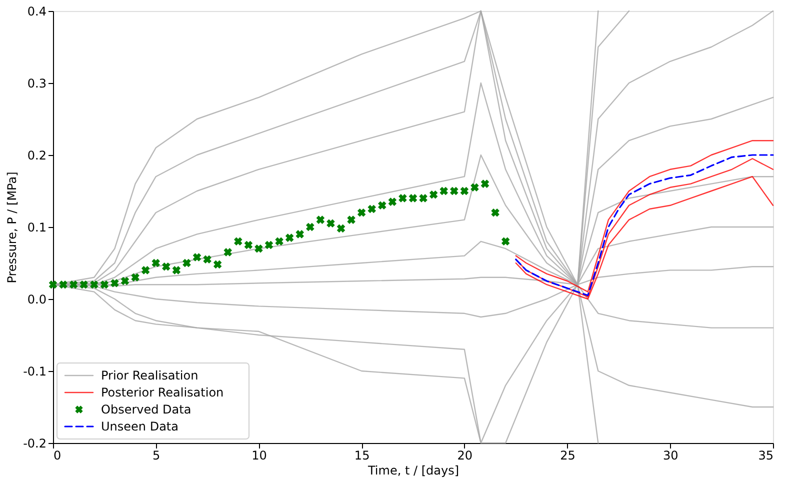 The height and width of the screenshot is (490, 804). What do you see at coordinates (12, 228) in the screenshot?
I see `y-axis-title: Pressure, P / [MPa]` at bounding box center [12, 228].